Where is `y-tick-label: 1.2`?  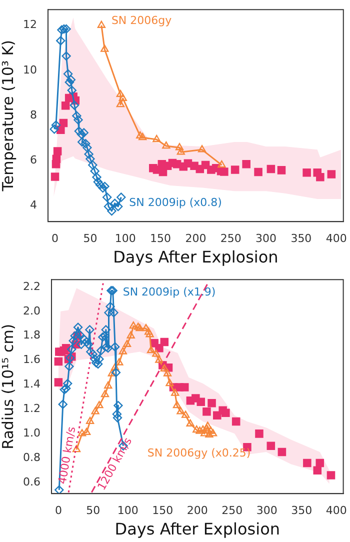
y-tick-label: 1.2 is located at coordinates (31, 409).